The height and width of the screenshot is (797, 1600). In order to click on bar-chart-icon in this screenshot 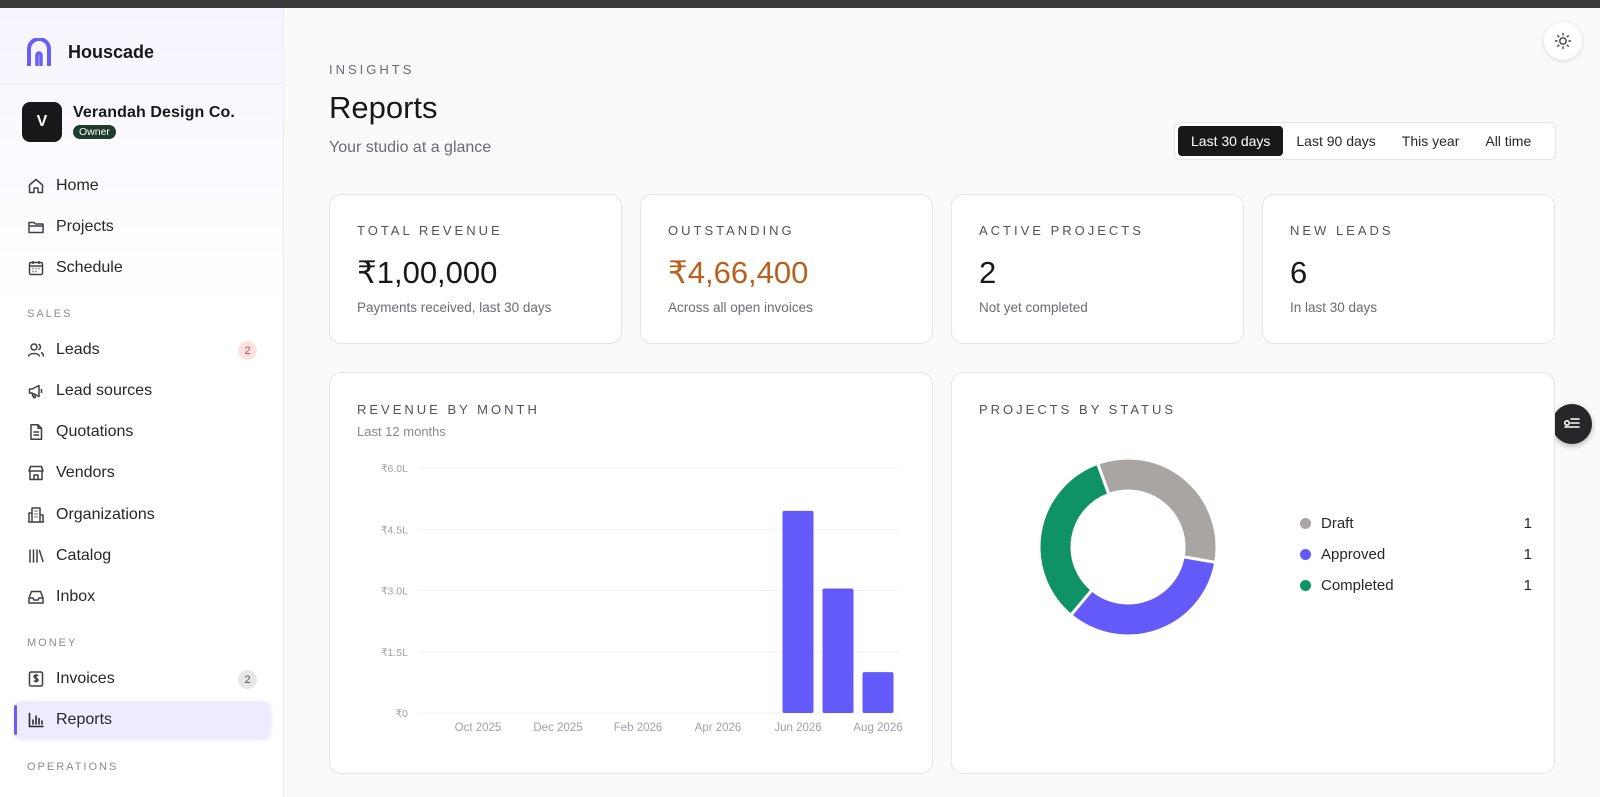, I will do `click(36, 720)`.